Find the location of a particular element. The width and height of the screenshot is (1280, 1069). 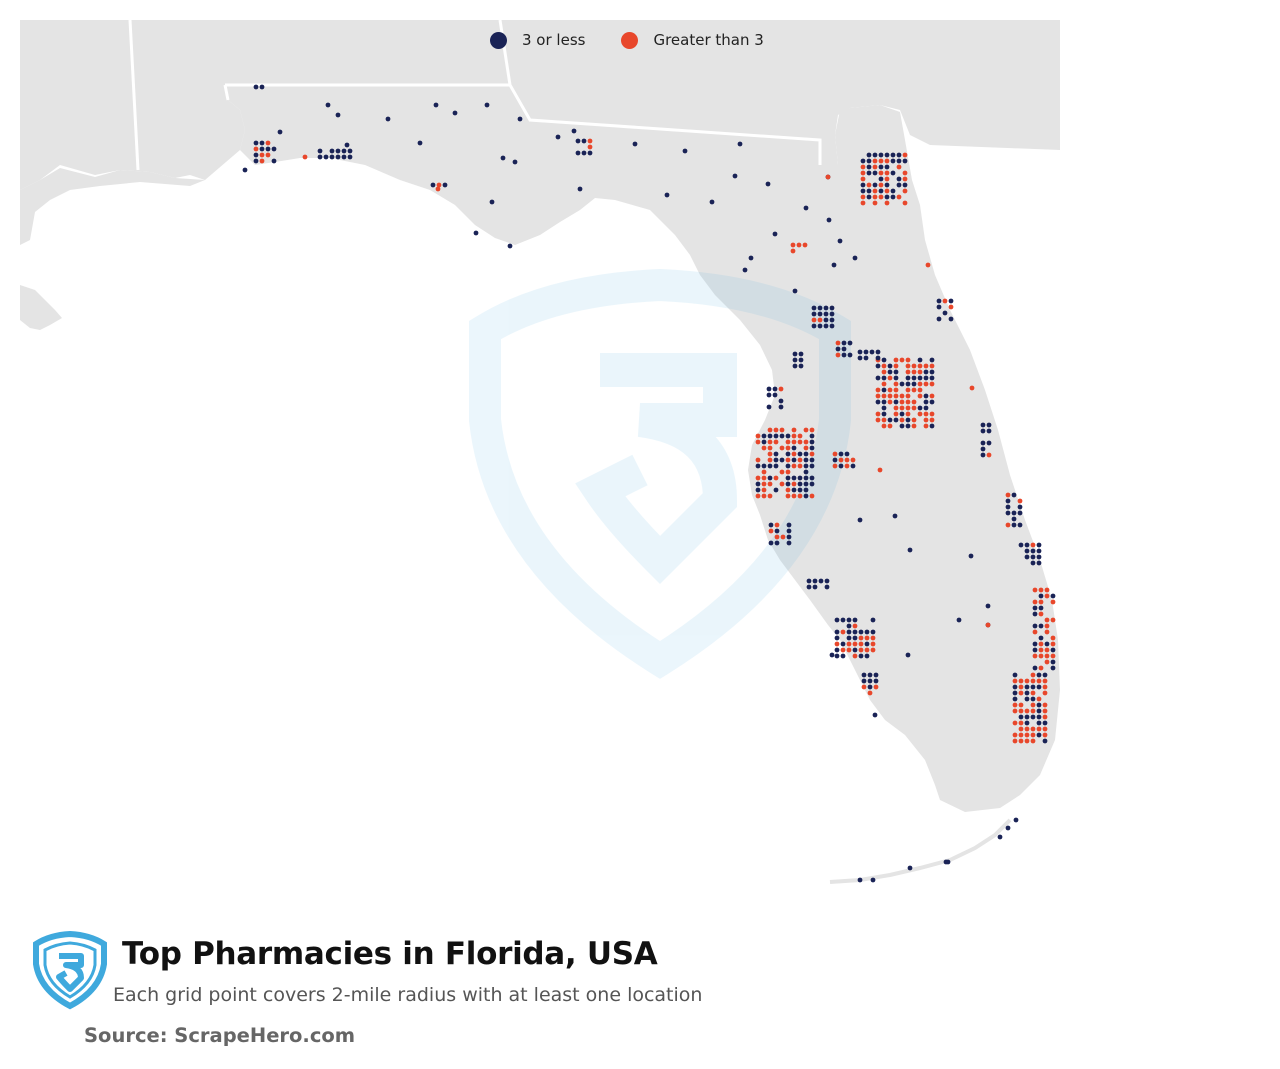

legend-swatch-high is located at coordinates (630, 40).